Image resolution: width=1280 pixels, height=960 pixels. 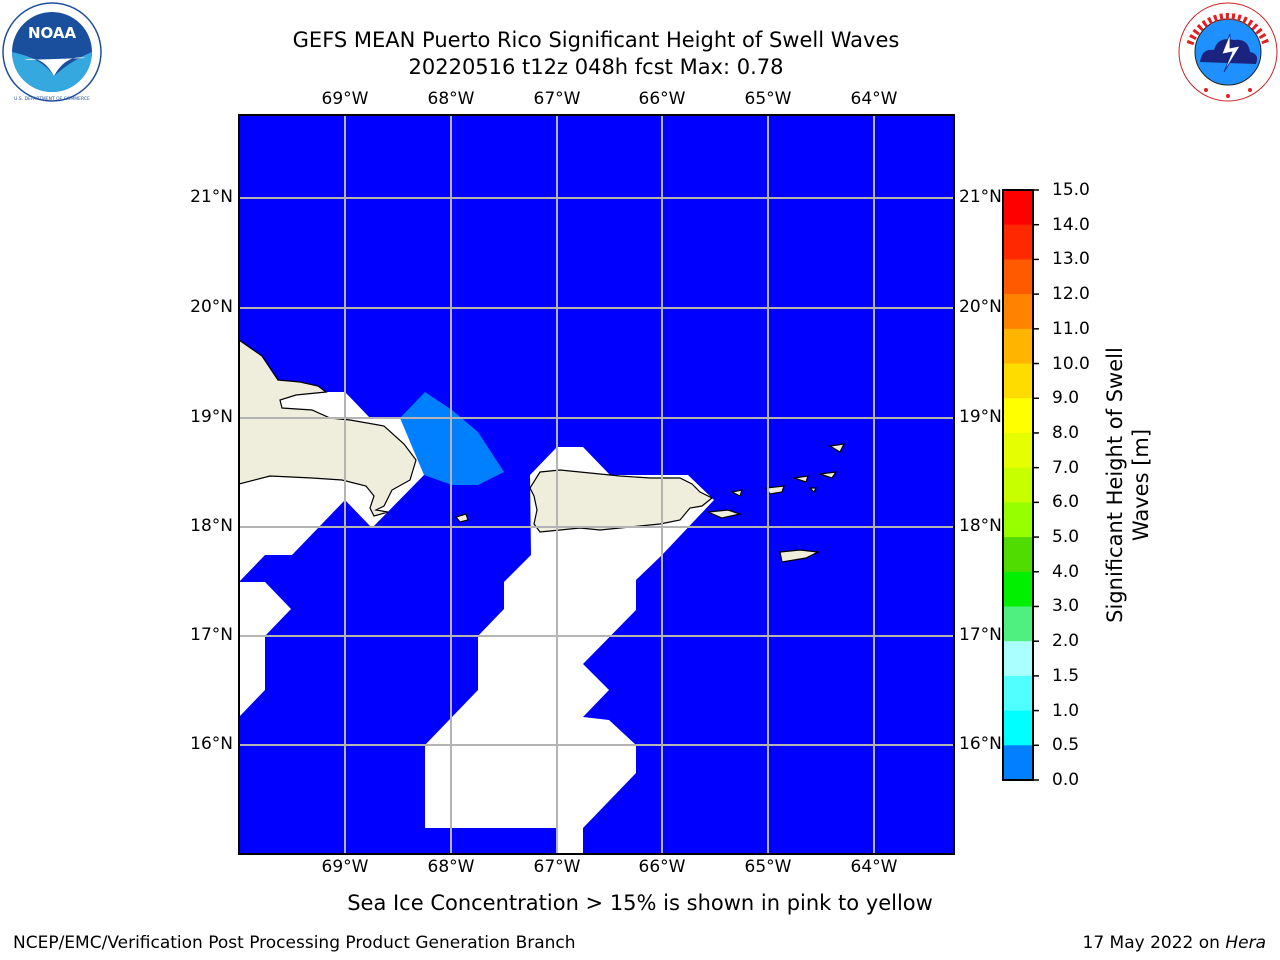 I want to click on lat-label-right: 16°N, so click(x=980, y=744).